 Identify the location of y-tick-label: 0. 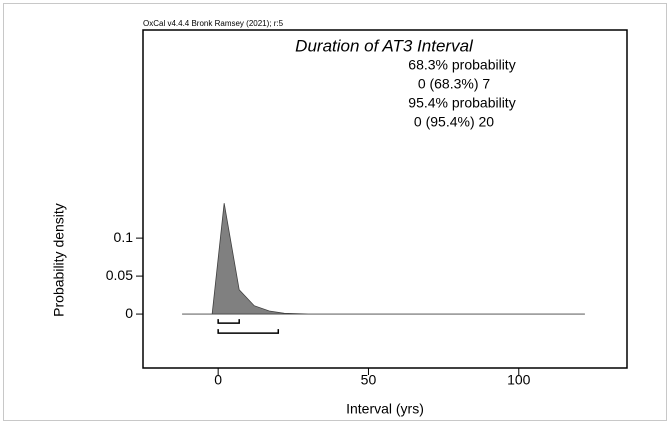
(129, 313).